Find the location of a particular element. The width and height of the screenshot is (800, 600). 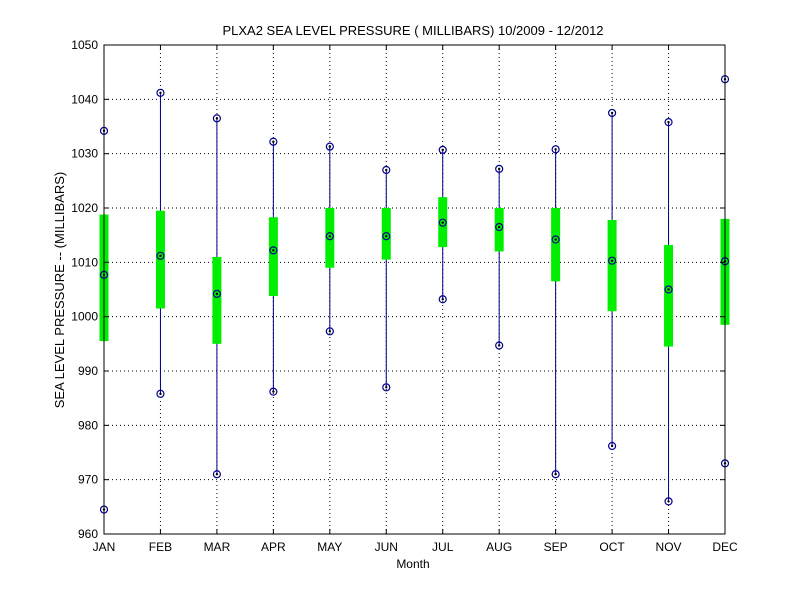

y-tick-label: 1030 is located at coordinates (84, 154).